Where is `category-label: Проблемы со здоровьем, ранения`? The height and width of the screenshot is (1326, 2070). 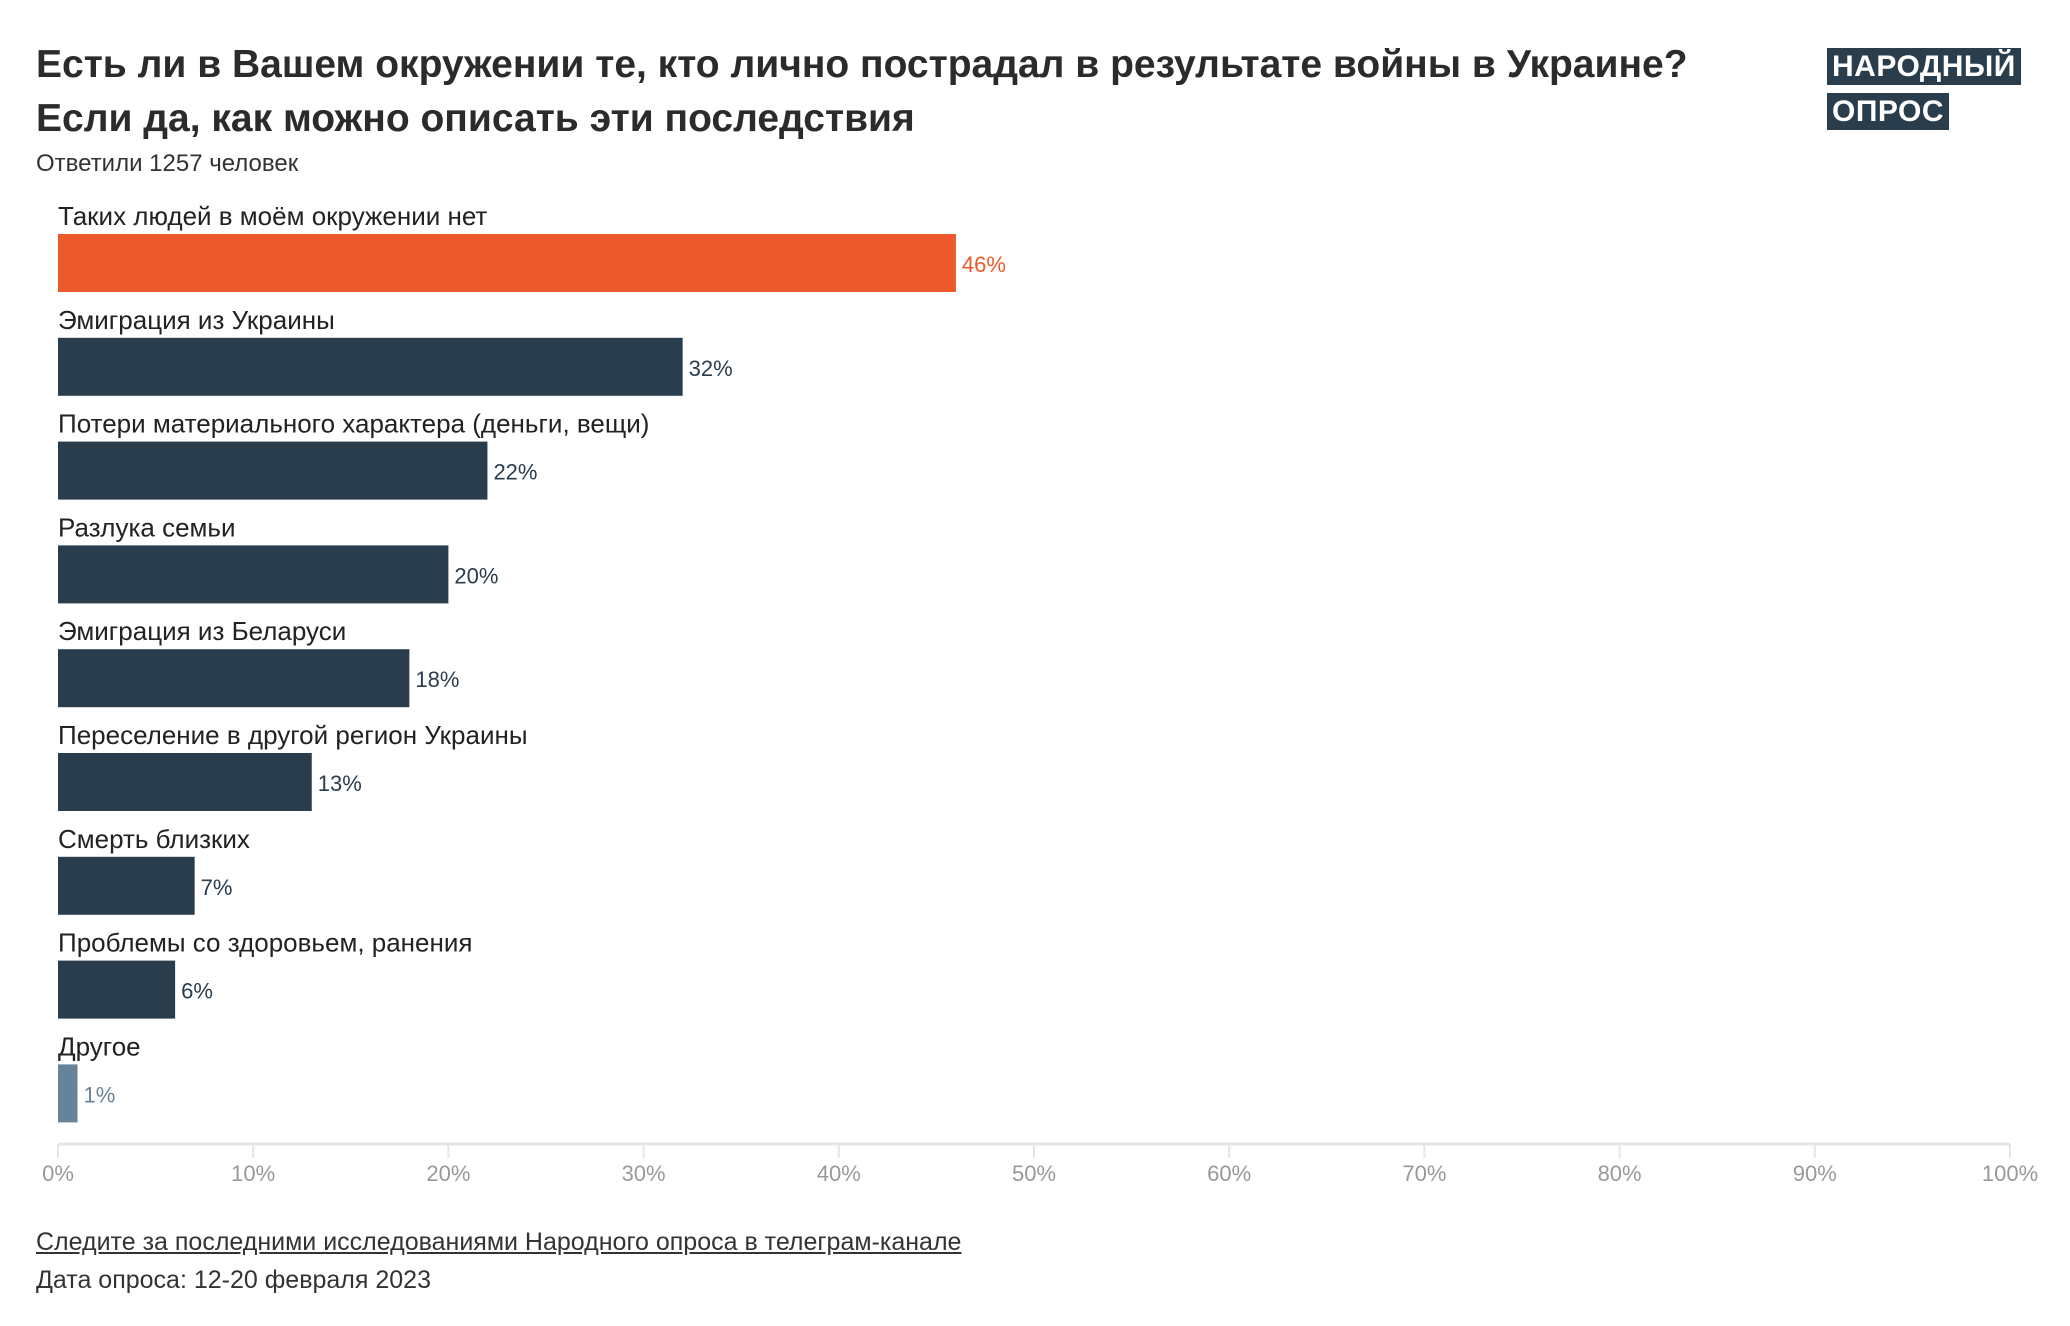 category-label: Проблемы со здоровьем, ранения is located at coordinates (265, 943).